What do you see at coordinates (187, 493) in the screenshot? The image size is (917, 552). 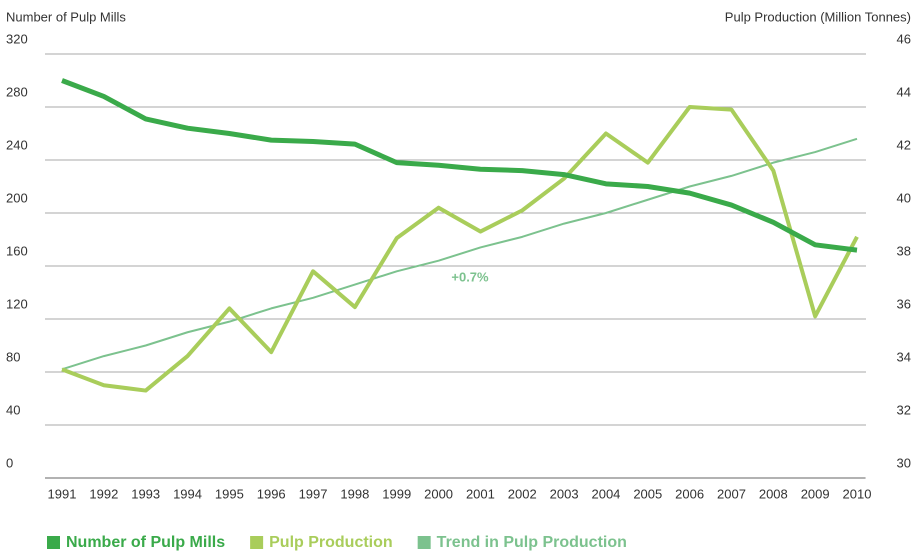 I see `x-tick-label: 1994` at bounding box center [187, 493].